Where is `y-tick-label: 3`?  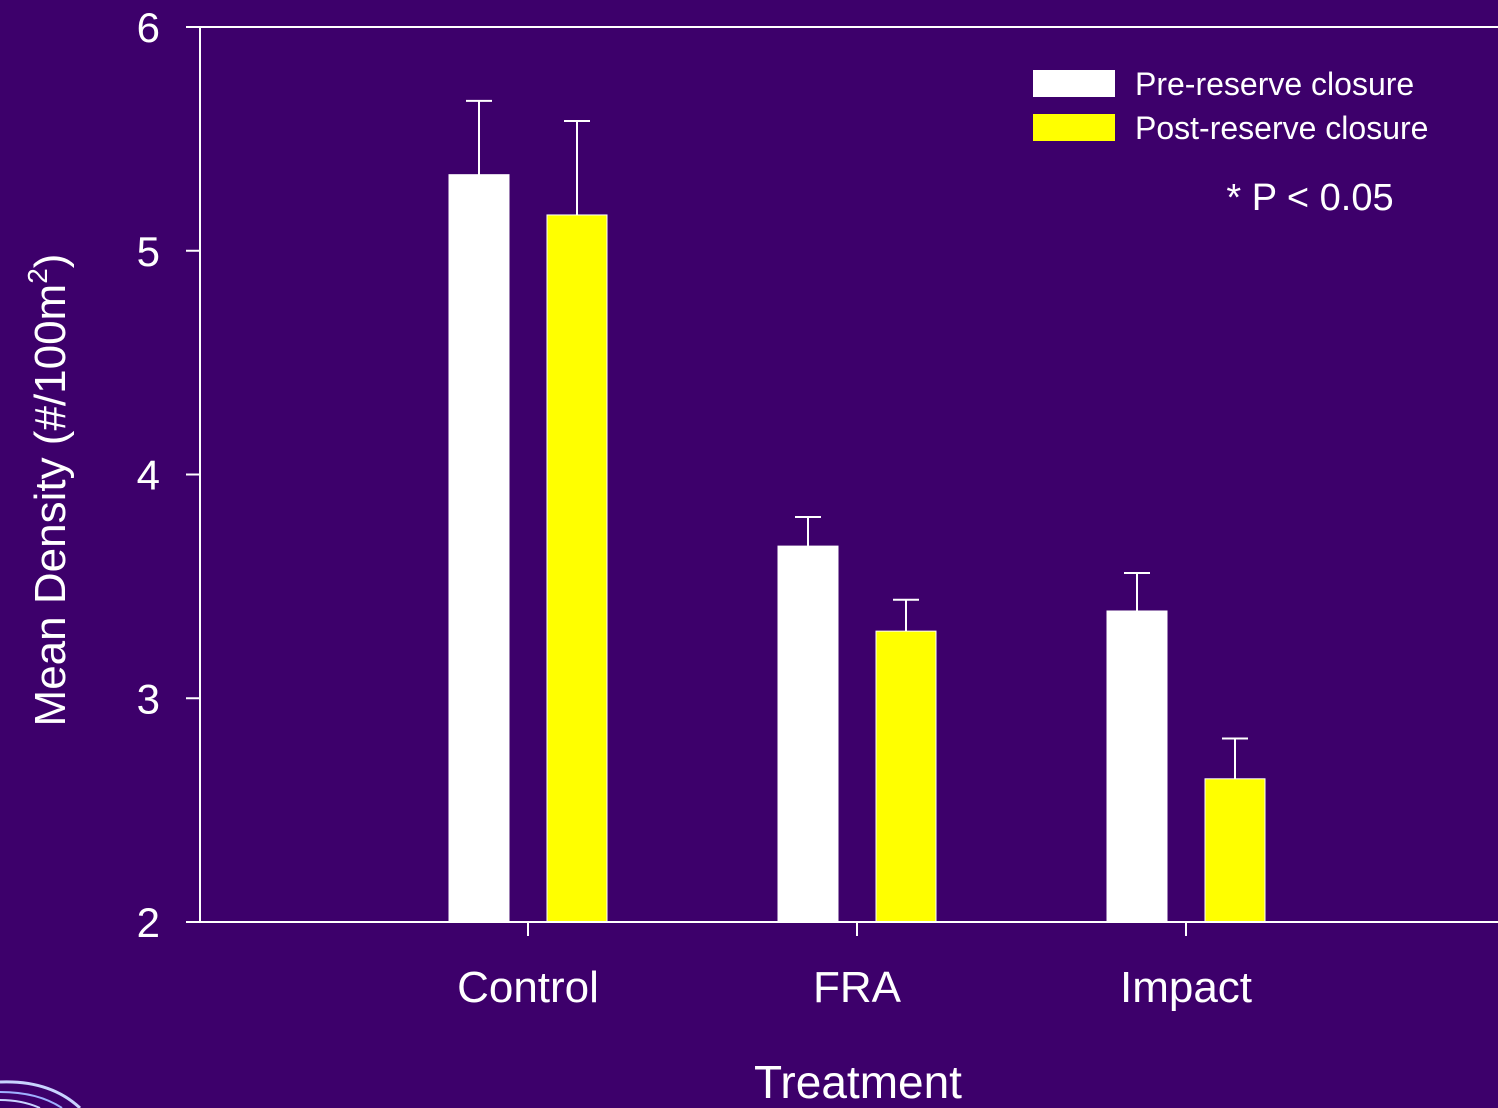 y-tick-label: 3 is located at coordinates (148, 698).